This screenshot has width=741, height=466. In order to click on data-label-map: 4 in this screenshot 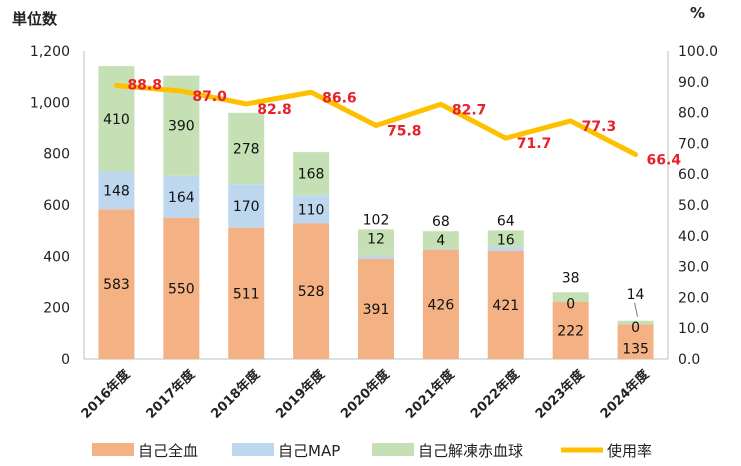, I will do `click(440, 241)`.